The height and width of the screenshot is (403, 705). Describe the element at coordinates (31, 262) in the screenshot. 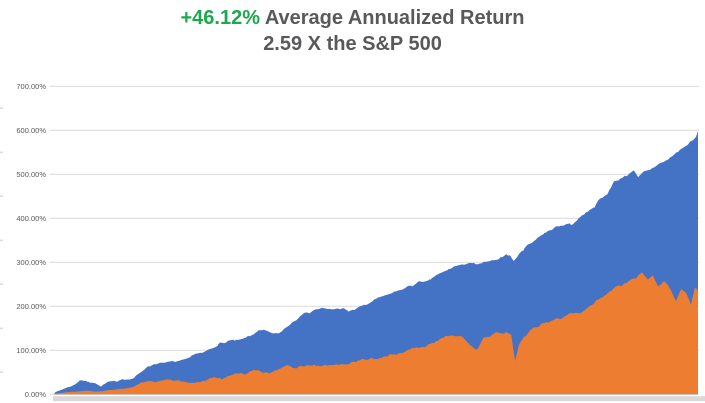

I see `y-axis-label-300: 300.00%` at that location.